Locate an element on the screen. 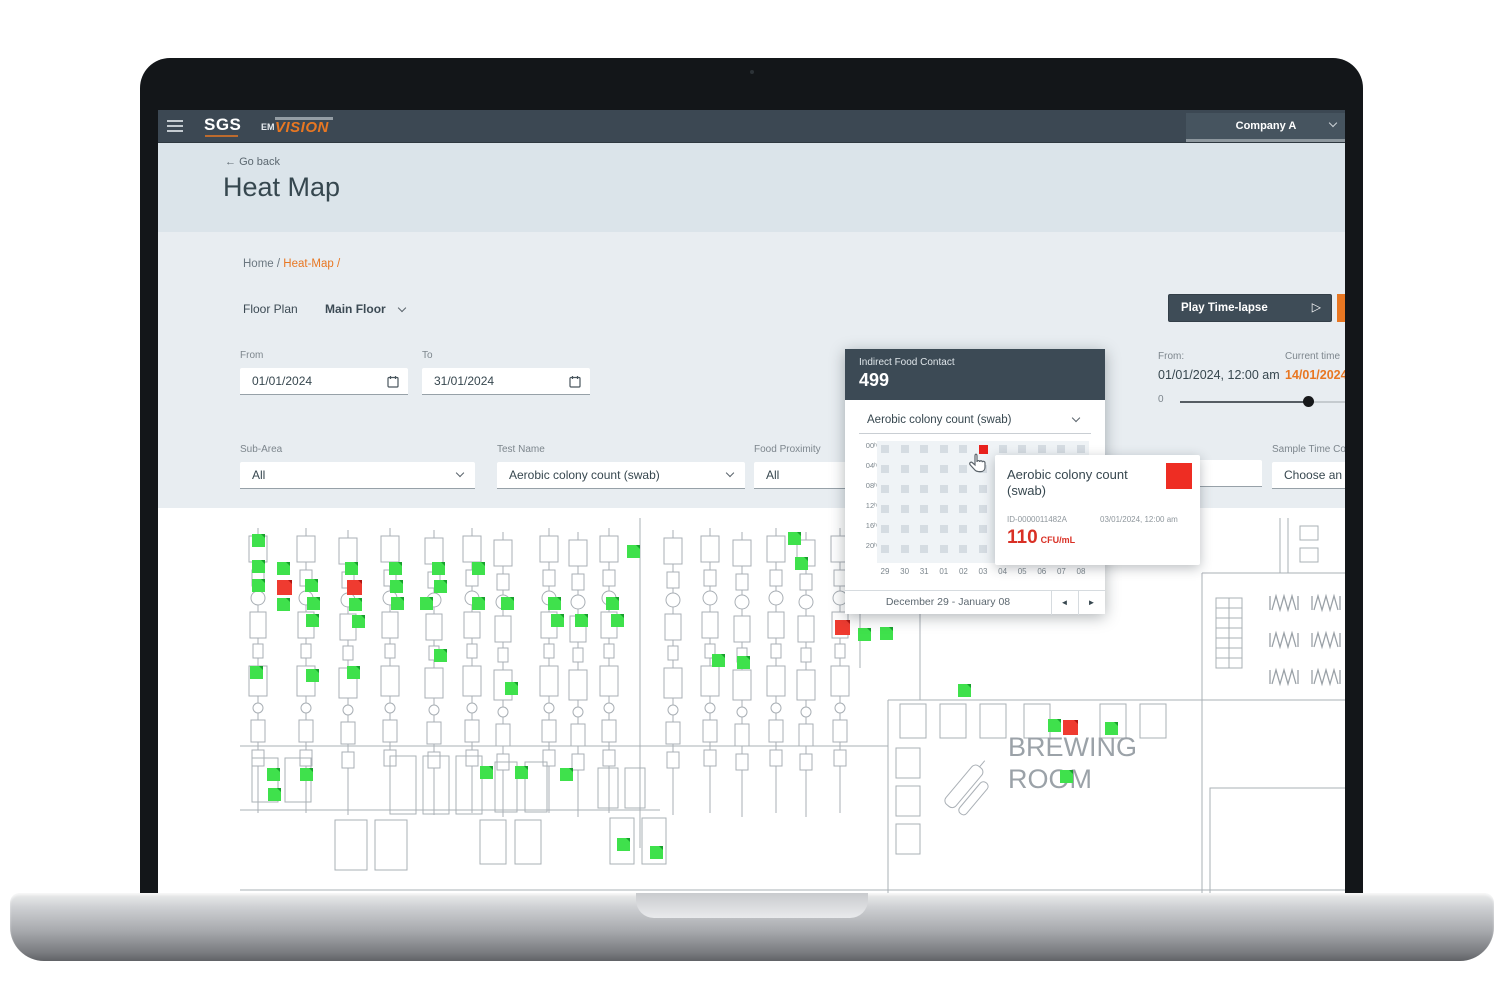 The height and width of the screenshot is (1001, 1504). next-page-button: ► is located at coordinates (1091, 602).